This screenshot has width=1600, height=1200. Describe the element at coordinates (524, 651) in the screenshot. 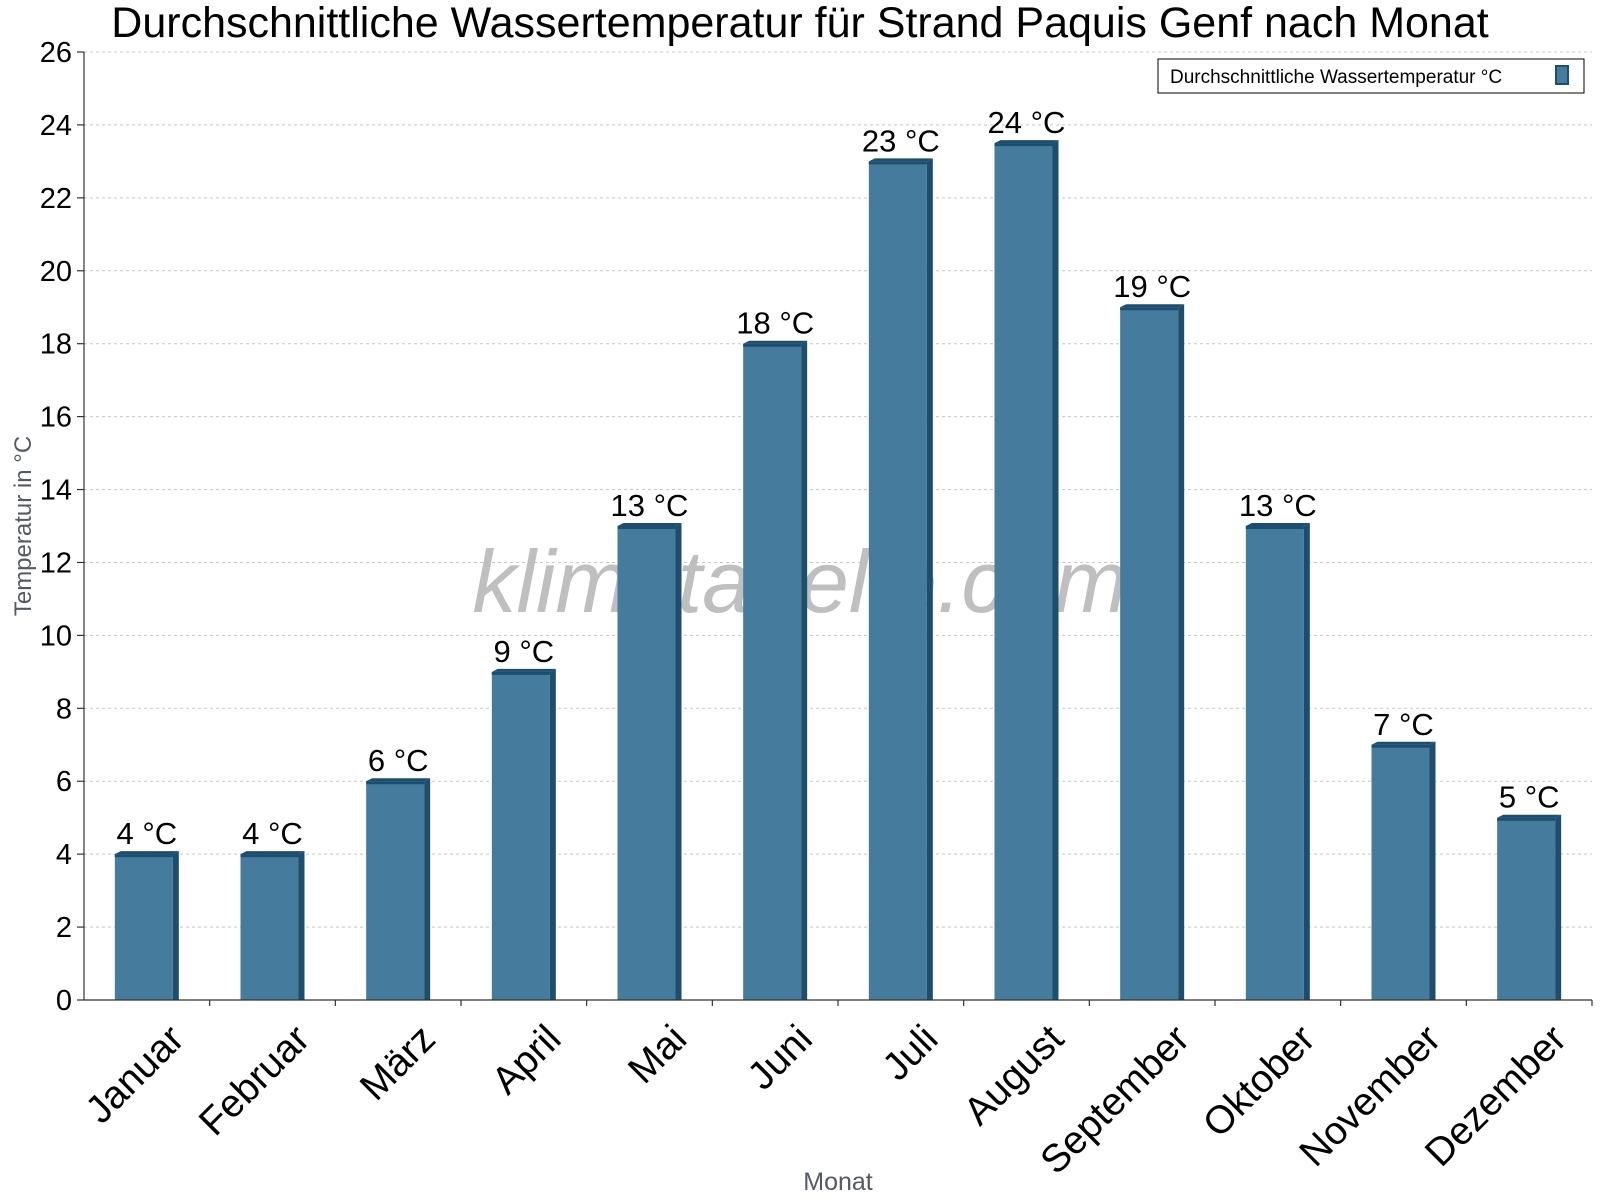

I see `data-label: 9 °C` at that location.